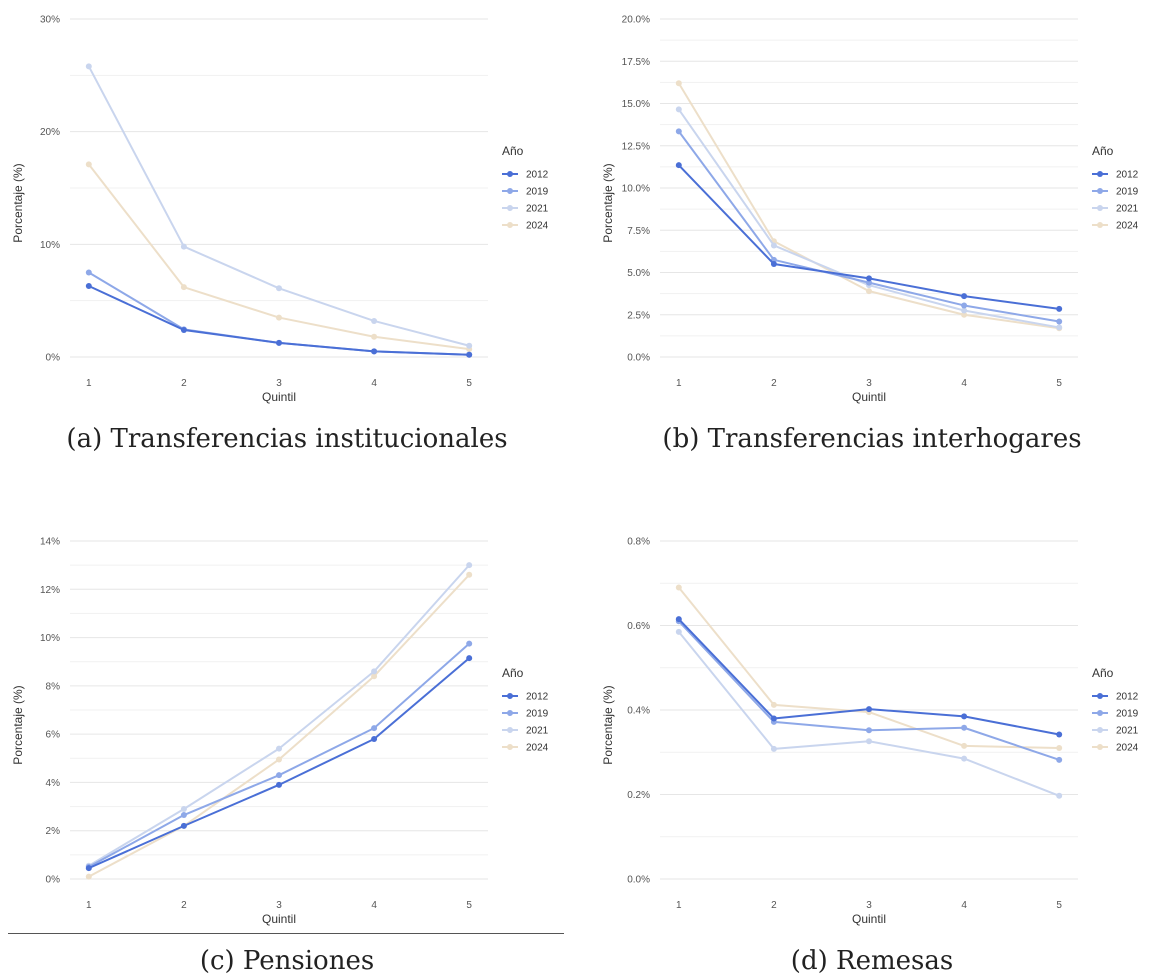  What do you see at coordinates (869, 677) in the screenshot?
I see `series-line-2012` at bounding box center [869, 677].